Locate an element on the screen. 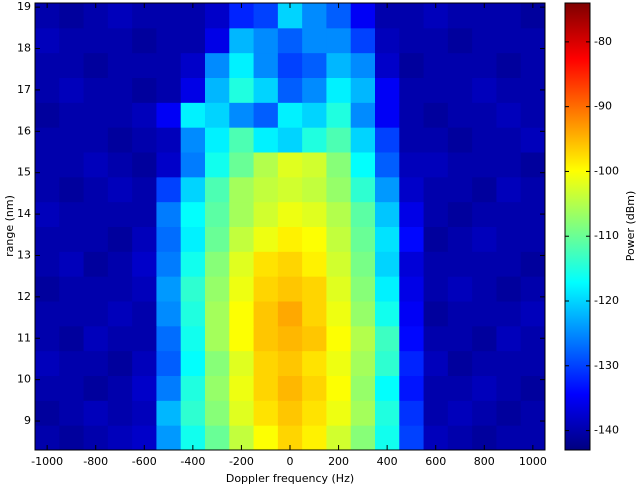 Image resolution: width=640 pixels, height=491 pixels. x-tick-label: 800 is located at coordinates (484, 461).